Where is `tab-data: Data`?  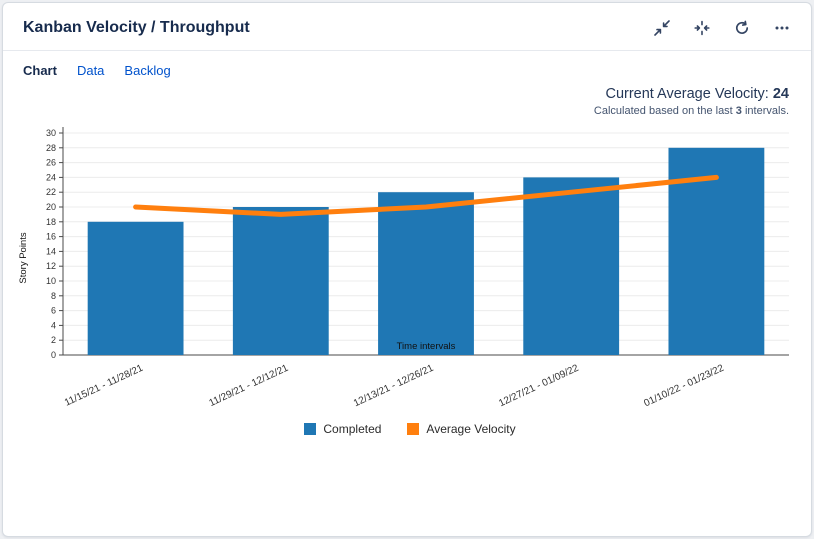
tab-data: Data is located at coordinates (90, 70).